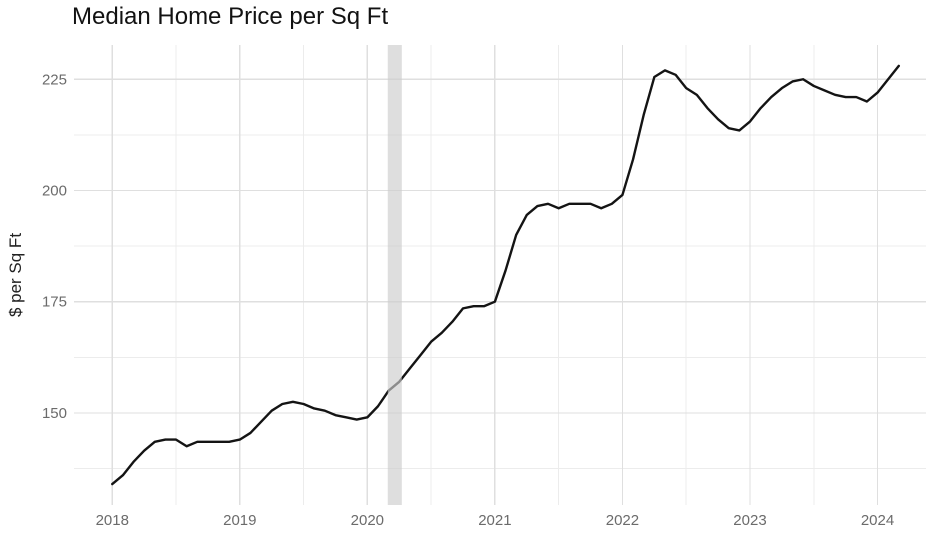 The image size is (926, 548). What do you see at coordinates (749, 520) in the screenshot?
I see `x-tick-label: 2023` at bounding box center [749, 520].